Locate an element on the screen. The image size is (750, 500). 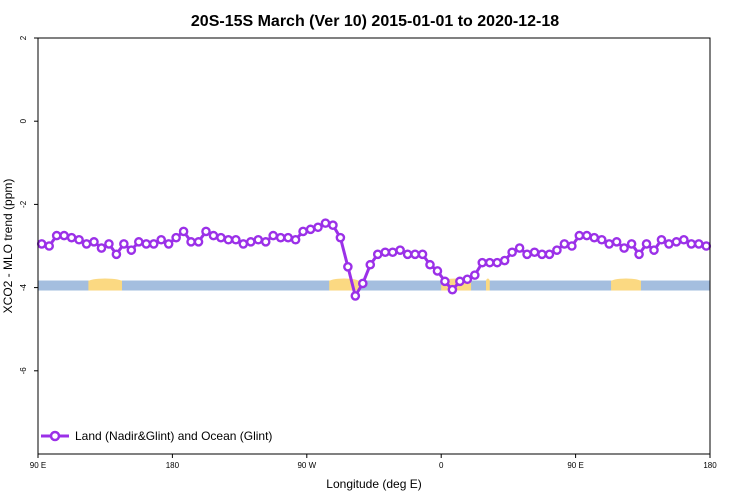
x-axis-label: Longitude (deg E) is located at coordinates (373, 484).